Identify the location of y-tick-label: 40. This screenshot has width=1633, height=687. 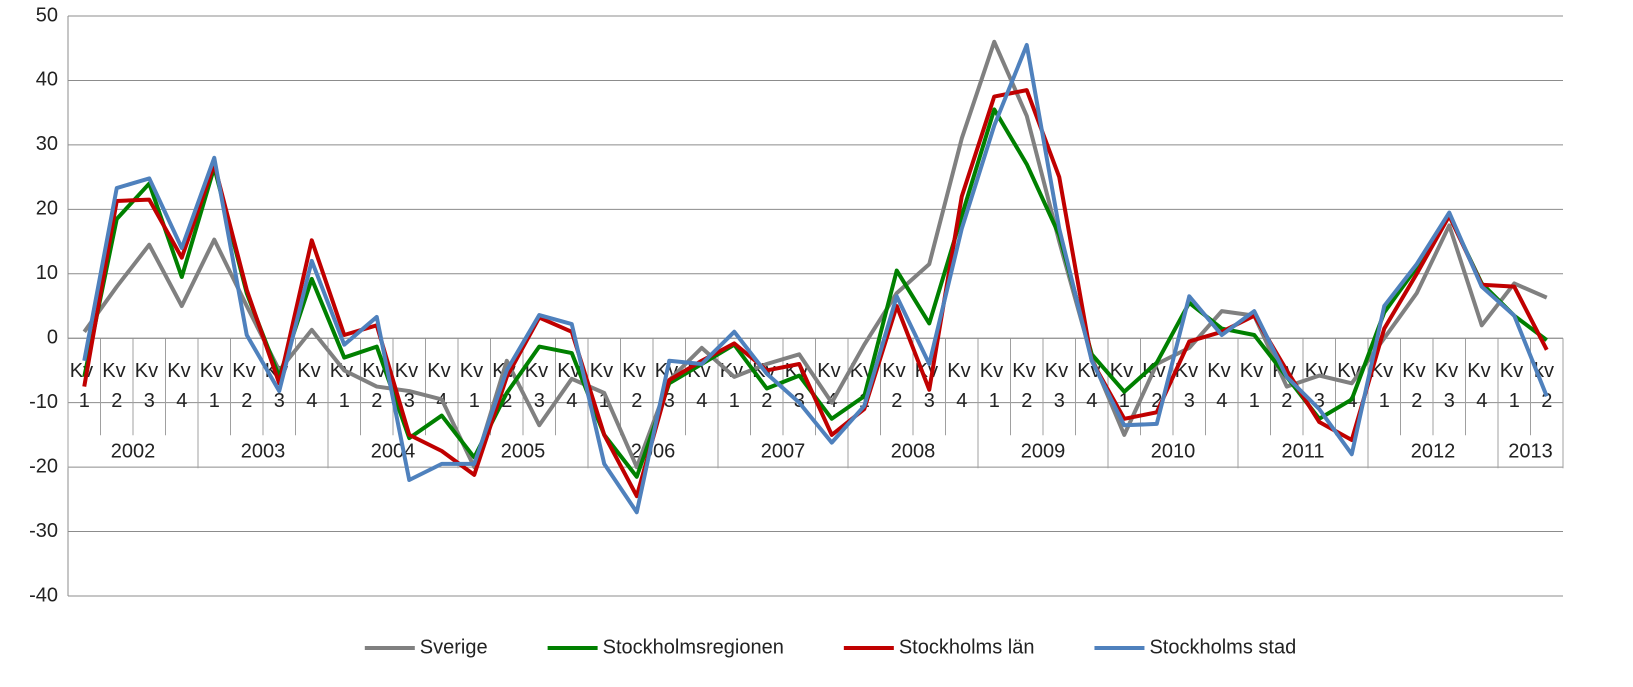
(47, 80).